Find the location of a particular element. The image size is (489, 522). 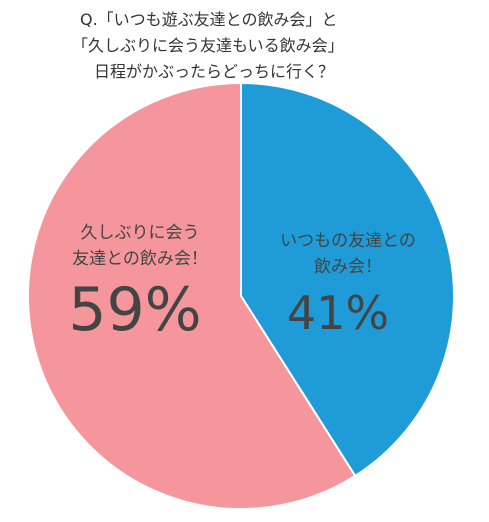

value-label: 59% is located at coordinates (135, 310).